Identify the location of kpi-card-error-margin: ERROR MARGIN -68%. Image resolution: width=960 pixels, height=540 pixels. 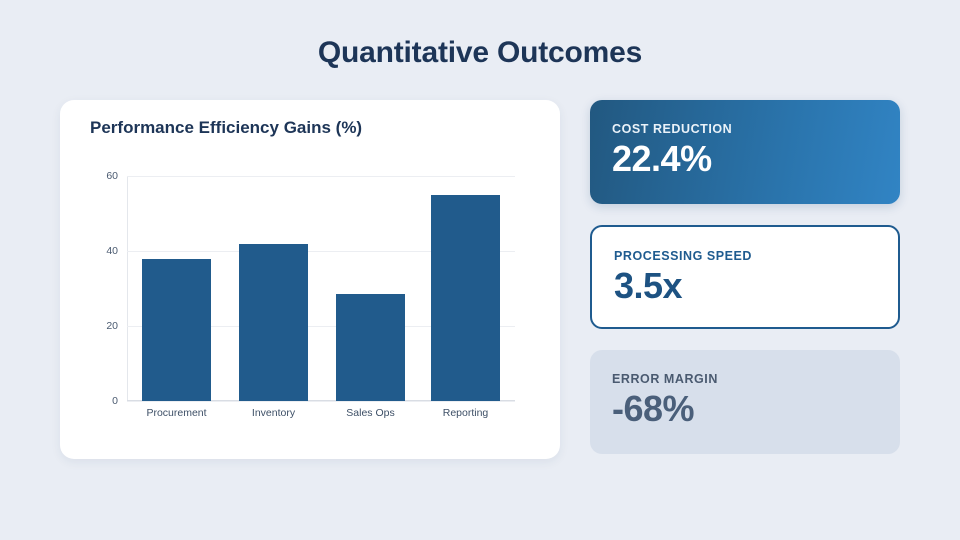
(745, 402).